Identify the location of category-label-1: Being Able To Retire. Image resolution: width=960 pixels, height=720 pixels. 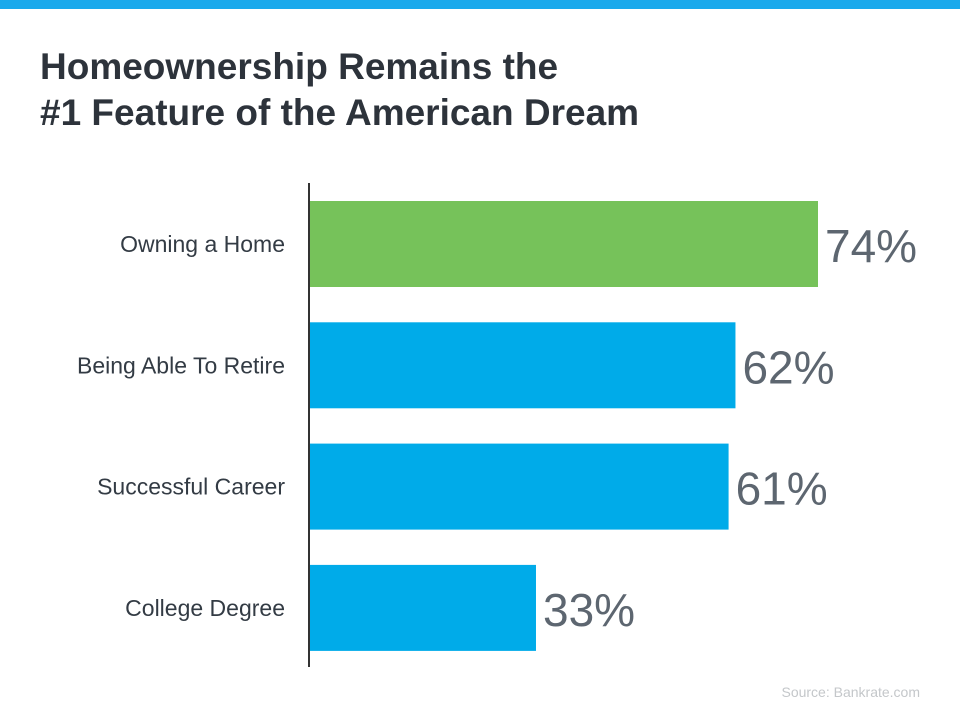
(181, 365).